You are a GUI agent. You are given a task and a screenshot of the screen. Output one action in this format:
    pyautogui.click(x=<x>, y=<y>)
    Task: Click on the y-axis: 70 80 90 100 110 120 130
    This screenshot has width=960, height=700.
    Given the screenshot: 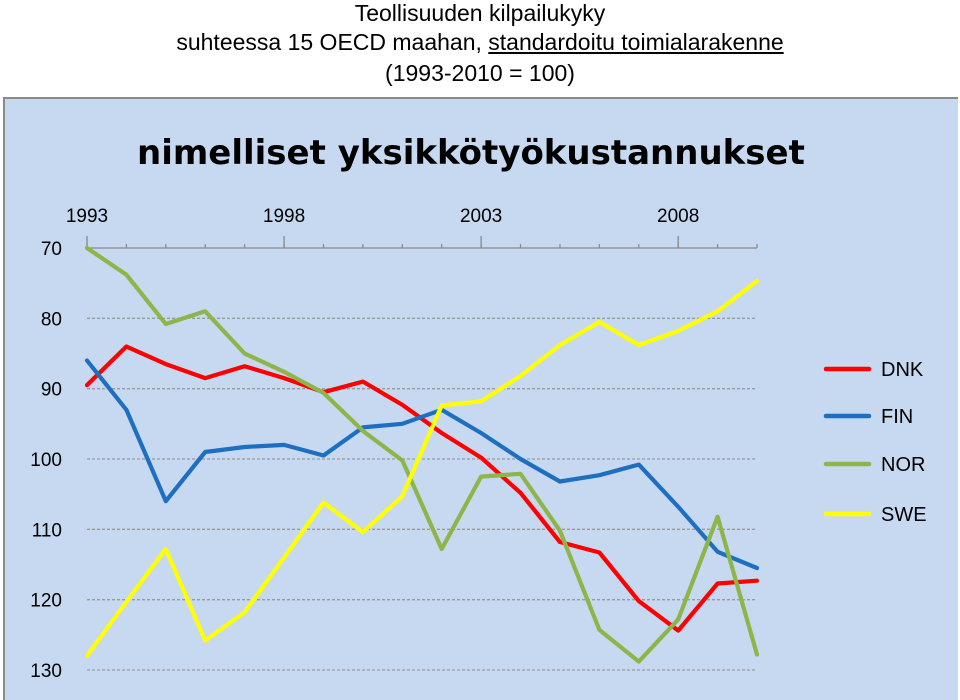 What is the action you would take?
    pyautogui.click(x=46, y=460)
    